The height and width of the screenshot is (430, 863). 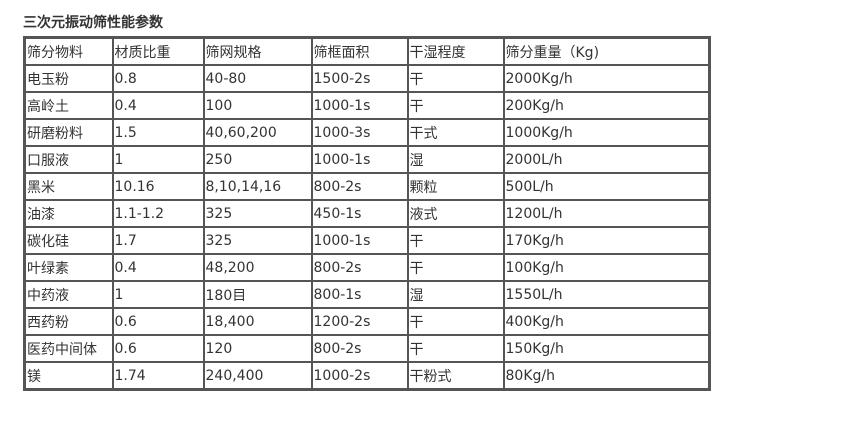 I want to click on table-cell: 1200L/h, so click(x=606, y=213).